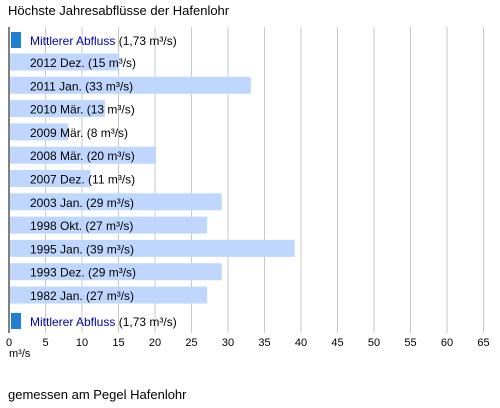 Image resolution: width=500 pixels, height=408 pixels. I want to click on x-tick-label: 5, so click(45, 343).